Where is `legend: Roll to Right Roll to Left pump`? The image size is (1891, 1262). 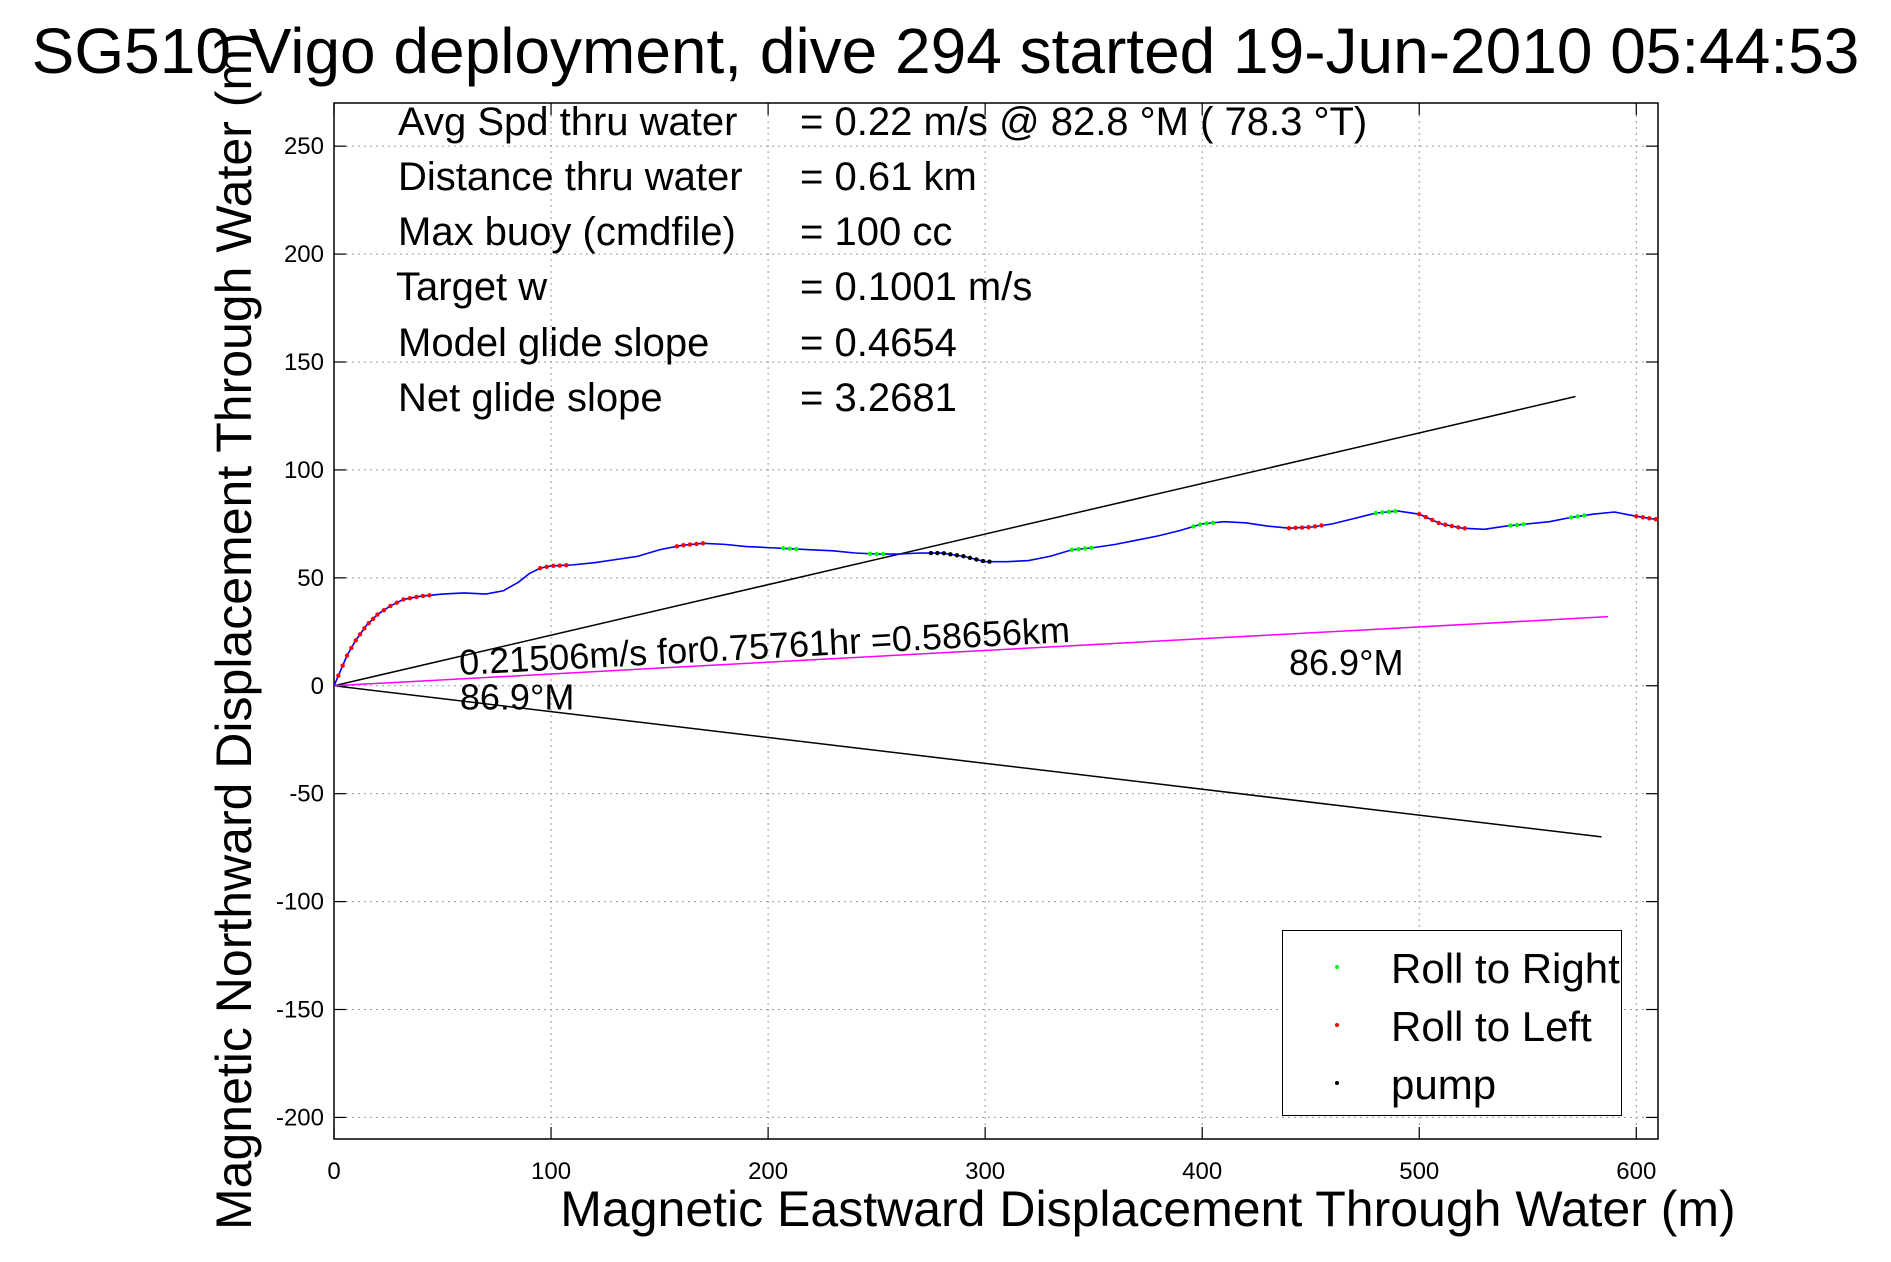
legend: Roll to Right Roll to Left pump is located at coordinates (1452, 1023).